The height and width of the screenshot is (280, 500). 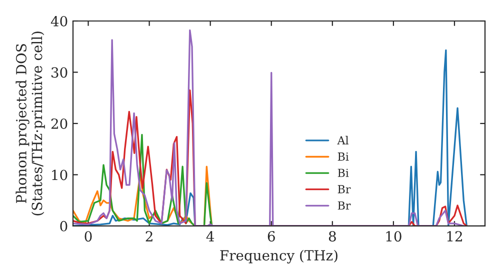 What do you see at coordinates (30, 124) in the screenshot?
I see `y-axis-title: Phonon projected DOS (States/THz·primitive cell)` at bounding box center [30, 124].